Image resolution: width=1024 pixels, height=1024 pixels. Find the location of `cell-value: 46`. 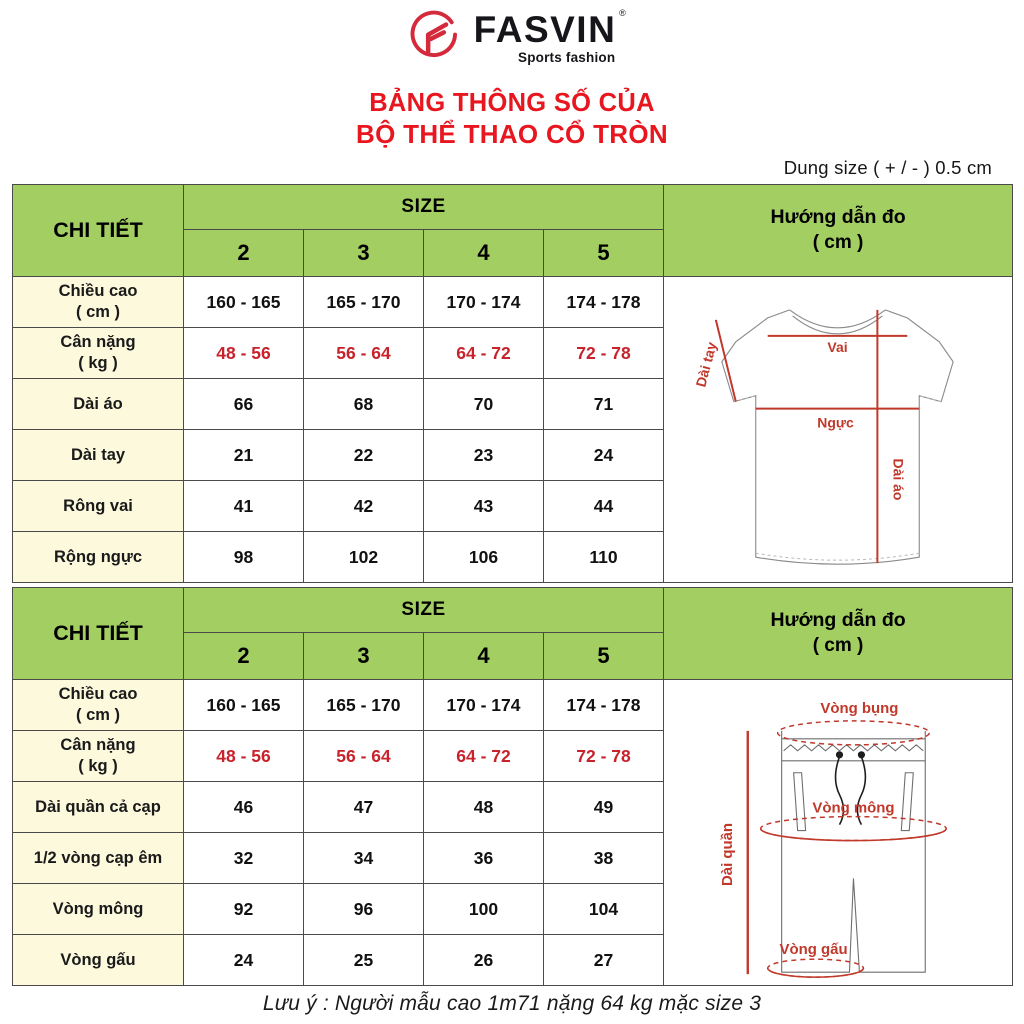

cell-value: 46 is located at coordinates (243, 807).